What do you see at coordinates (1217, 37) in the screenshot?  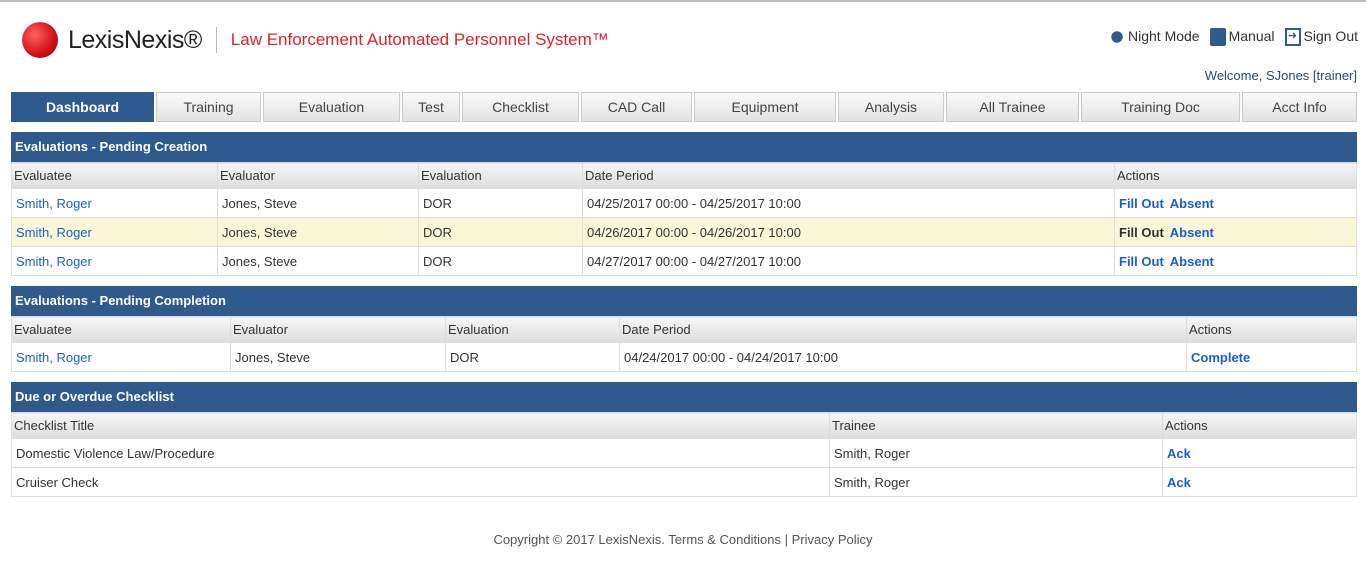 I see `book-icon` at bounding box center [1217, 37].